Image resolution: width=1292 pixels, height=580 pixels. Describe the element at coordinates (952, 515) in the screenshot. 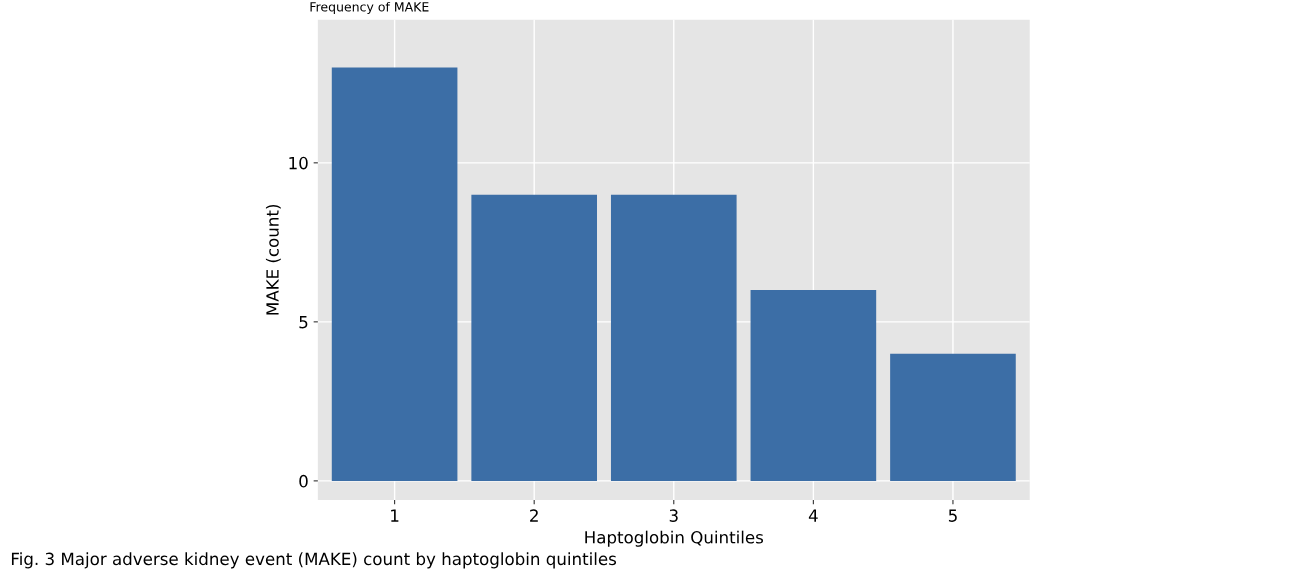

I see `x-tick-label: 5` at that location.